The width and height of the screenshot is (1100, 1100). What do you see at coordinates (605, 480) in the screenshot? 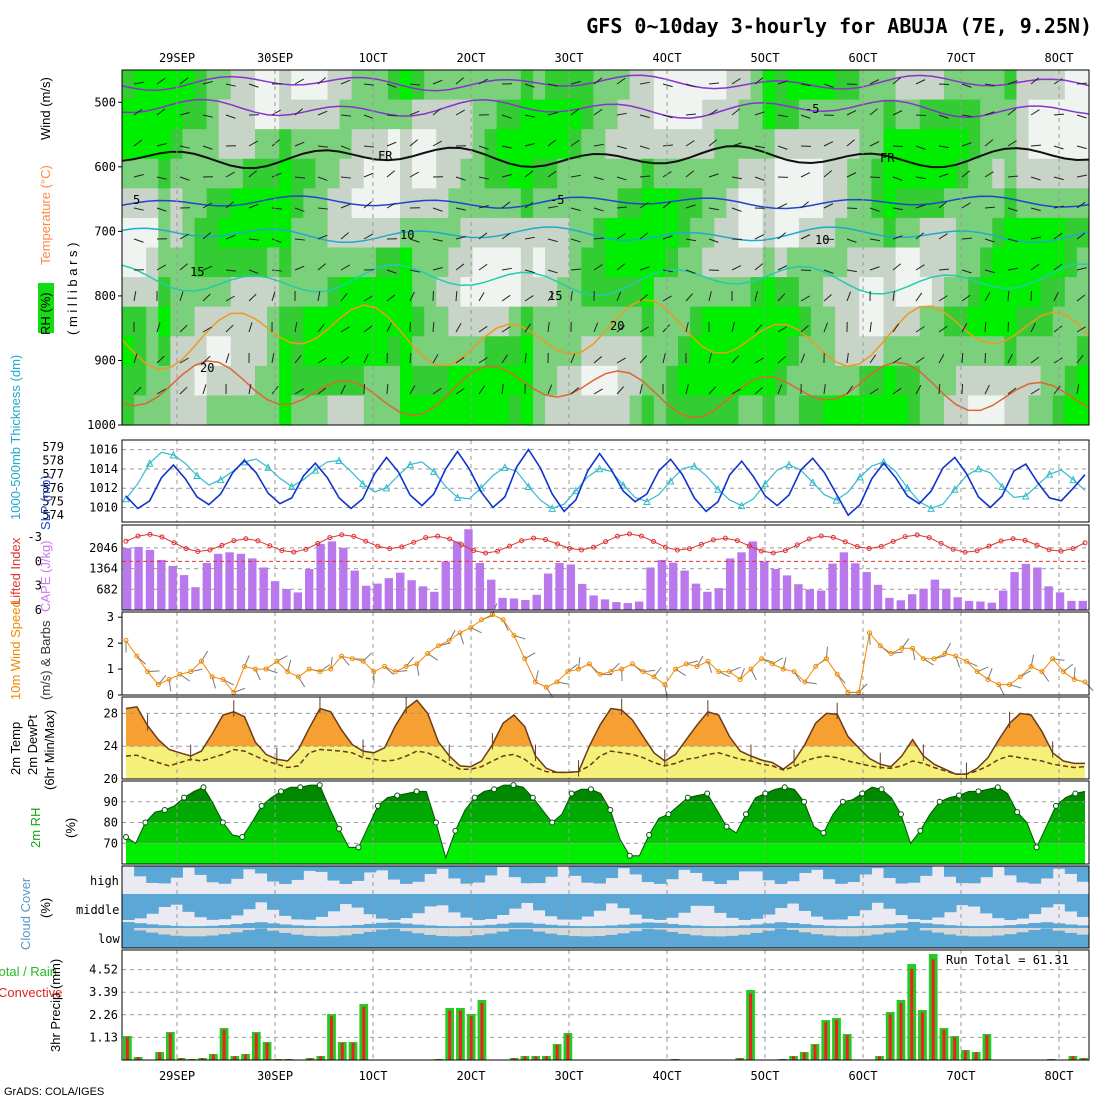
I see `thickness-line` at bounding box center [605, 480].